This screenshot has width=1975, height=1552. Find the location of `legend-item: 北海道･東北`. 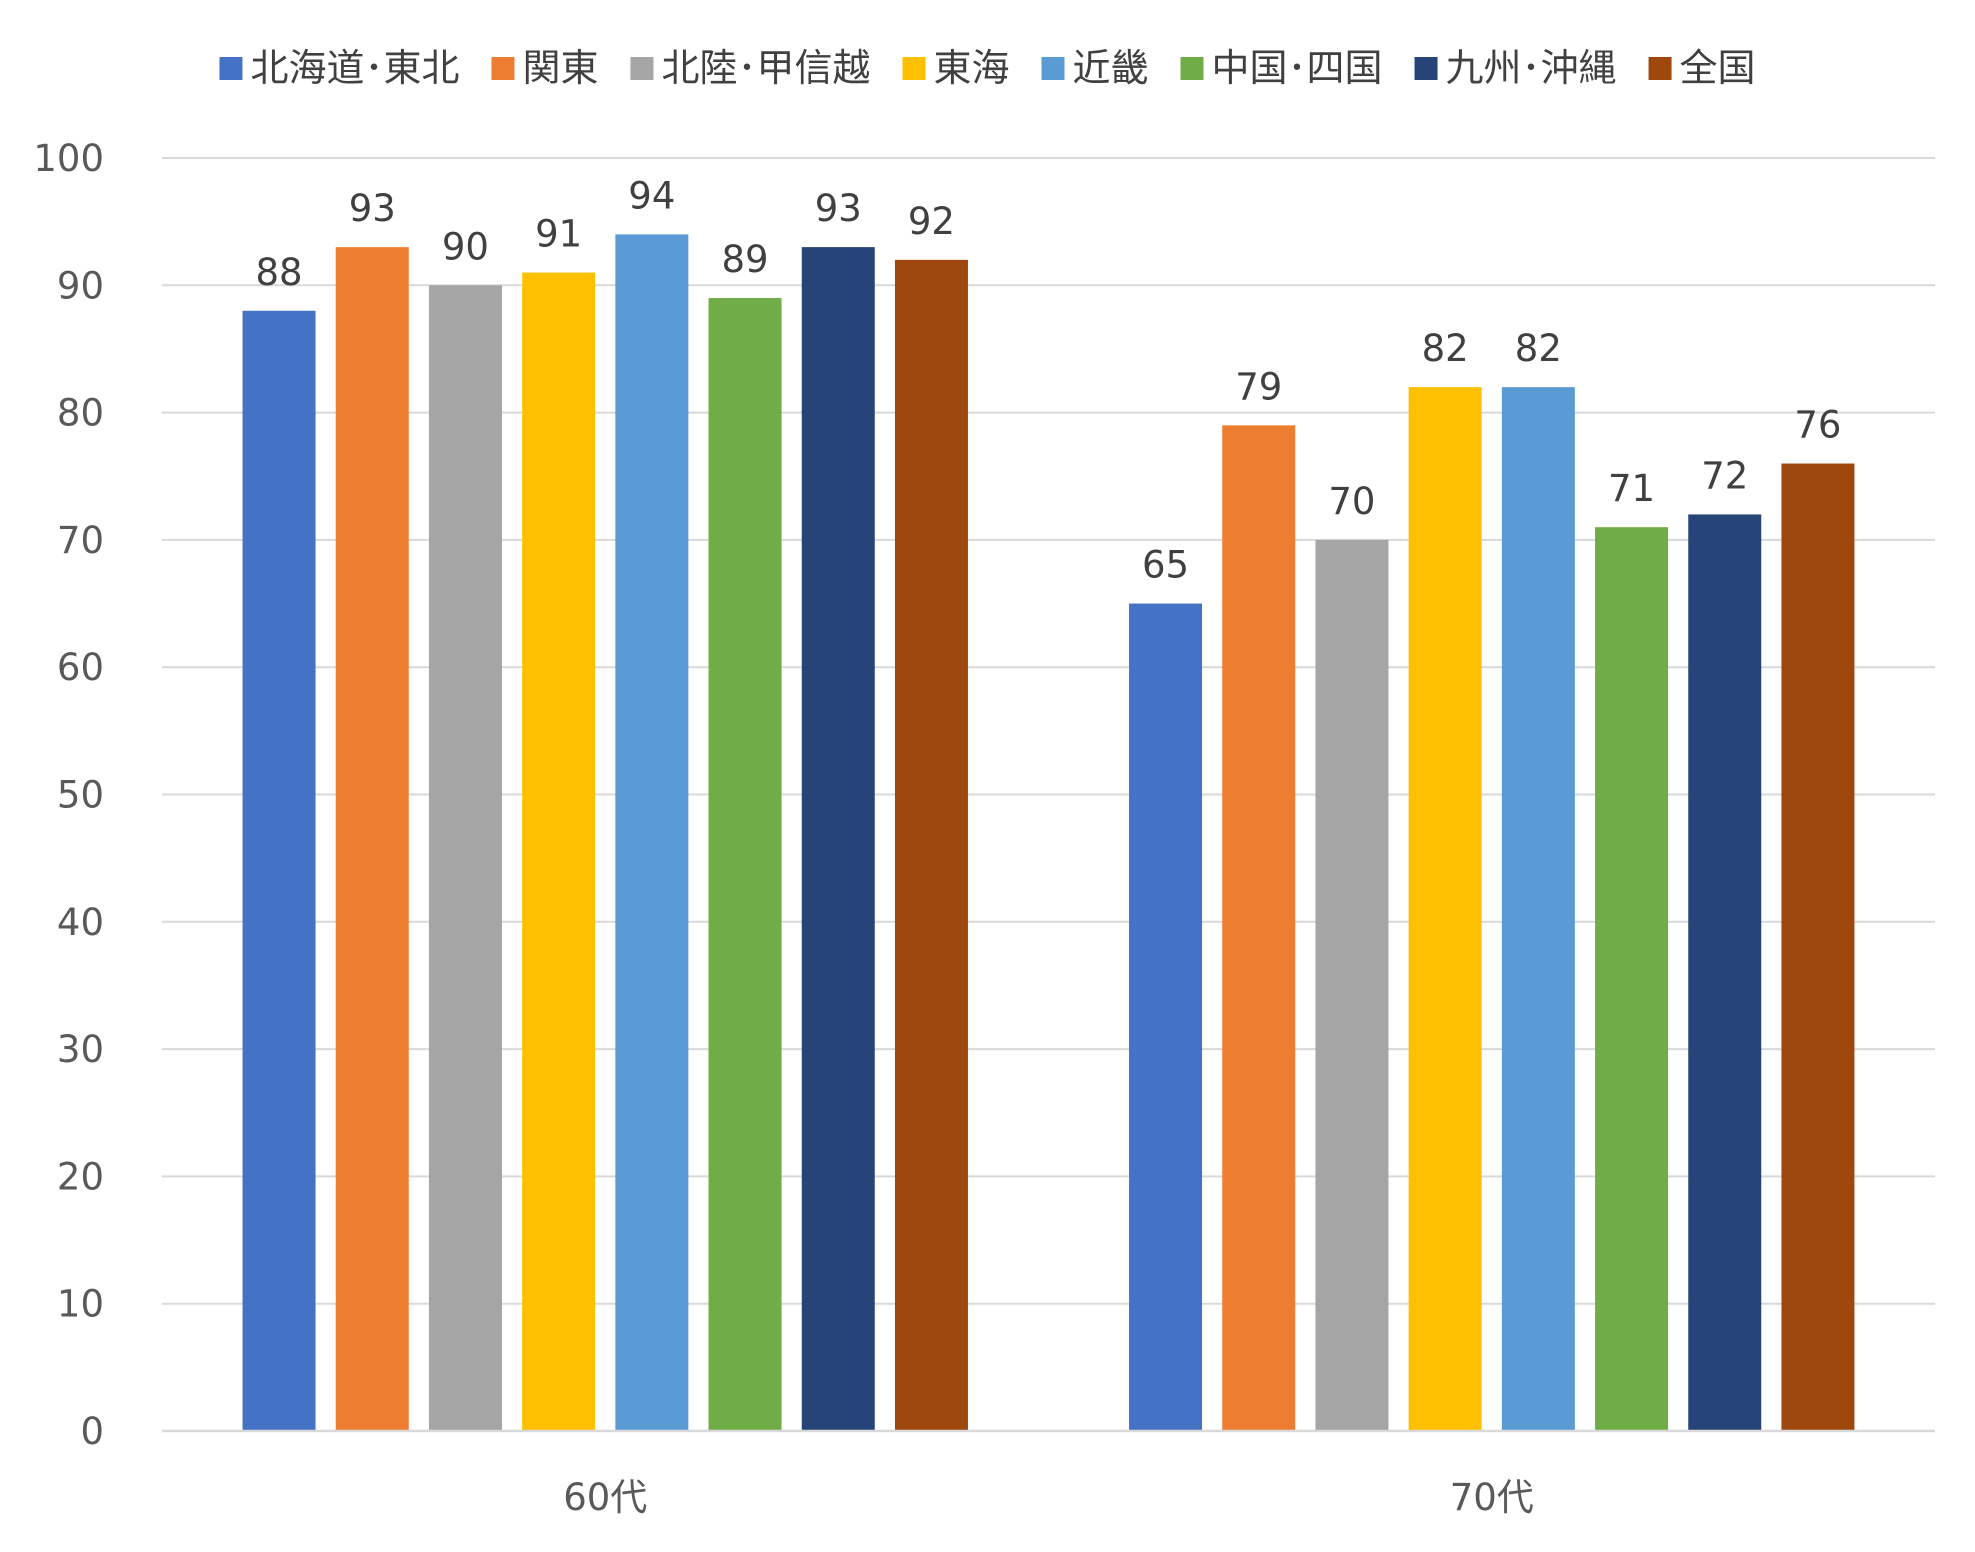

legend-item: 北海道･東北 is located at coordinates (339, 68).